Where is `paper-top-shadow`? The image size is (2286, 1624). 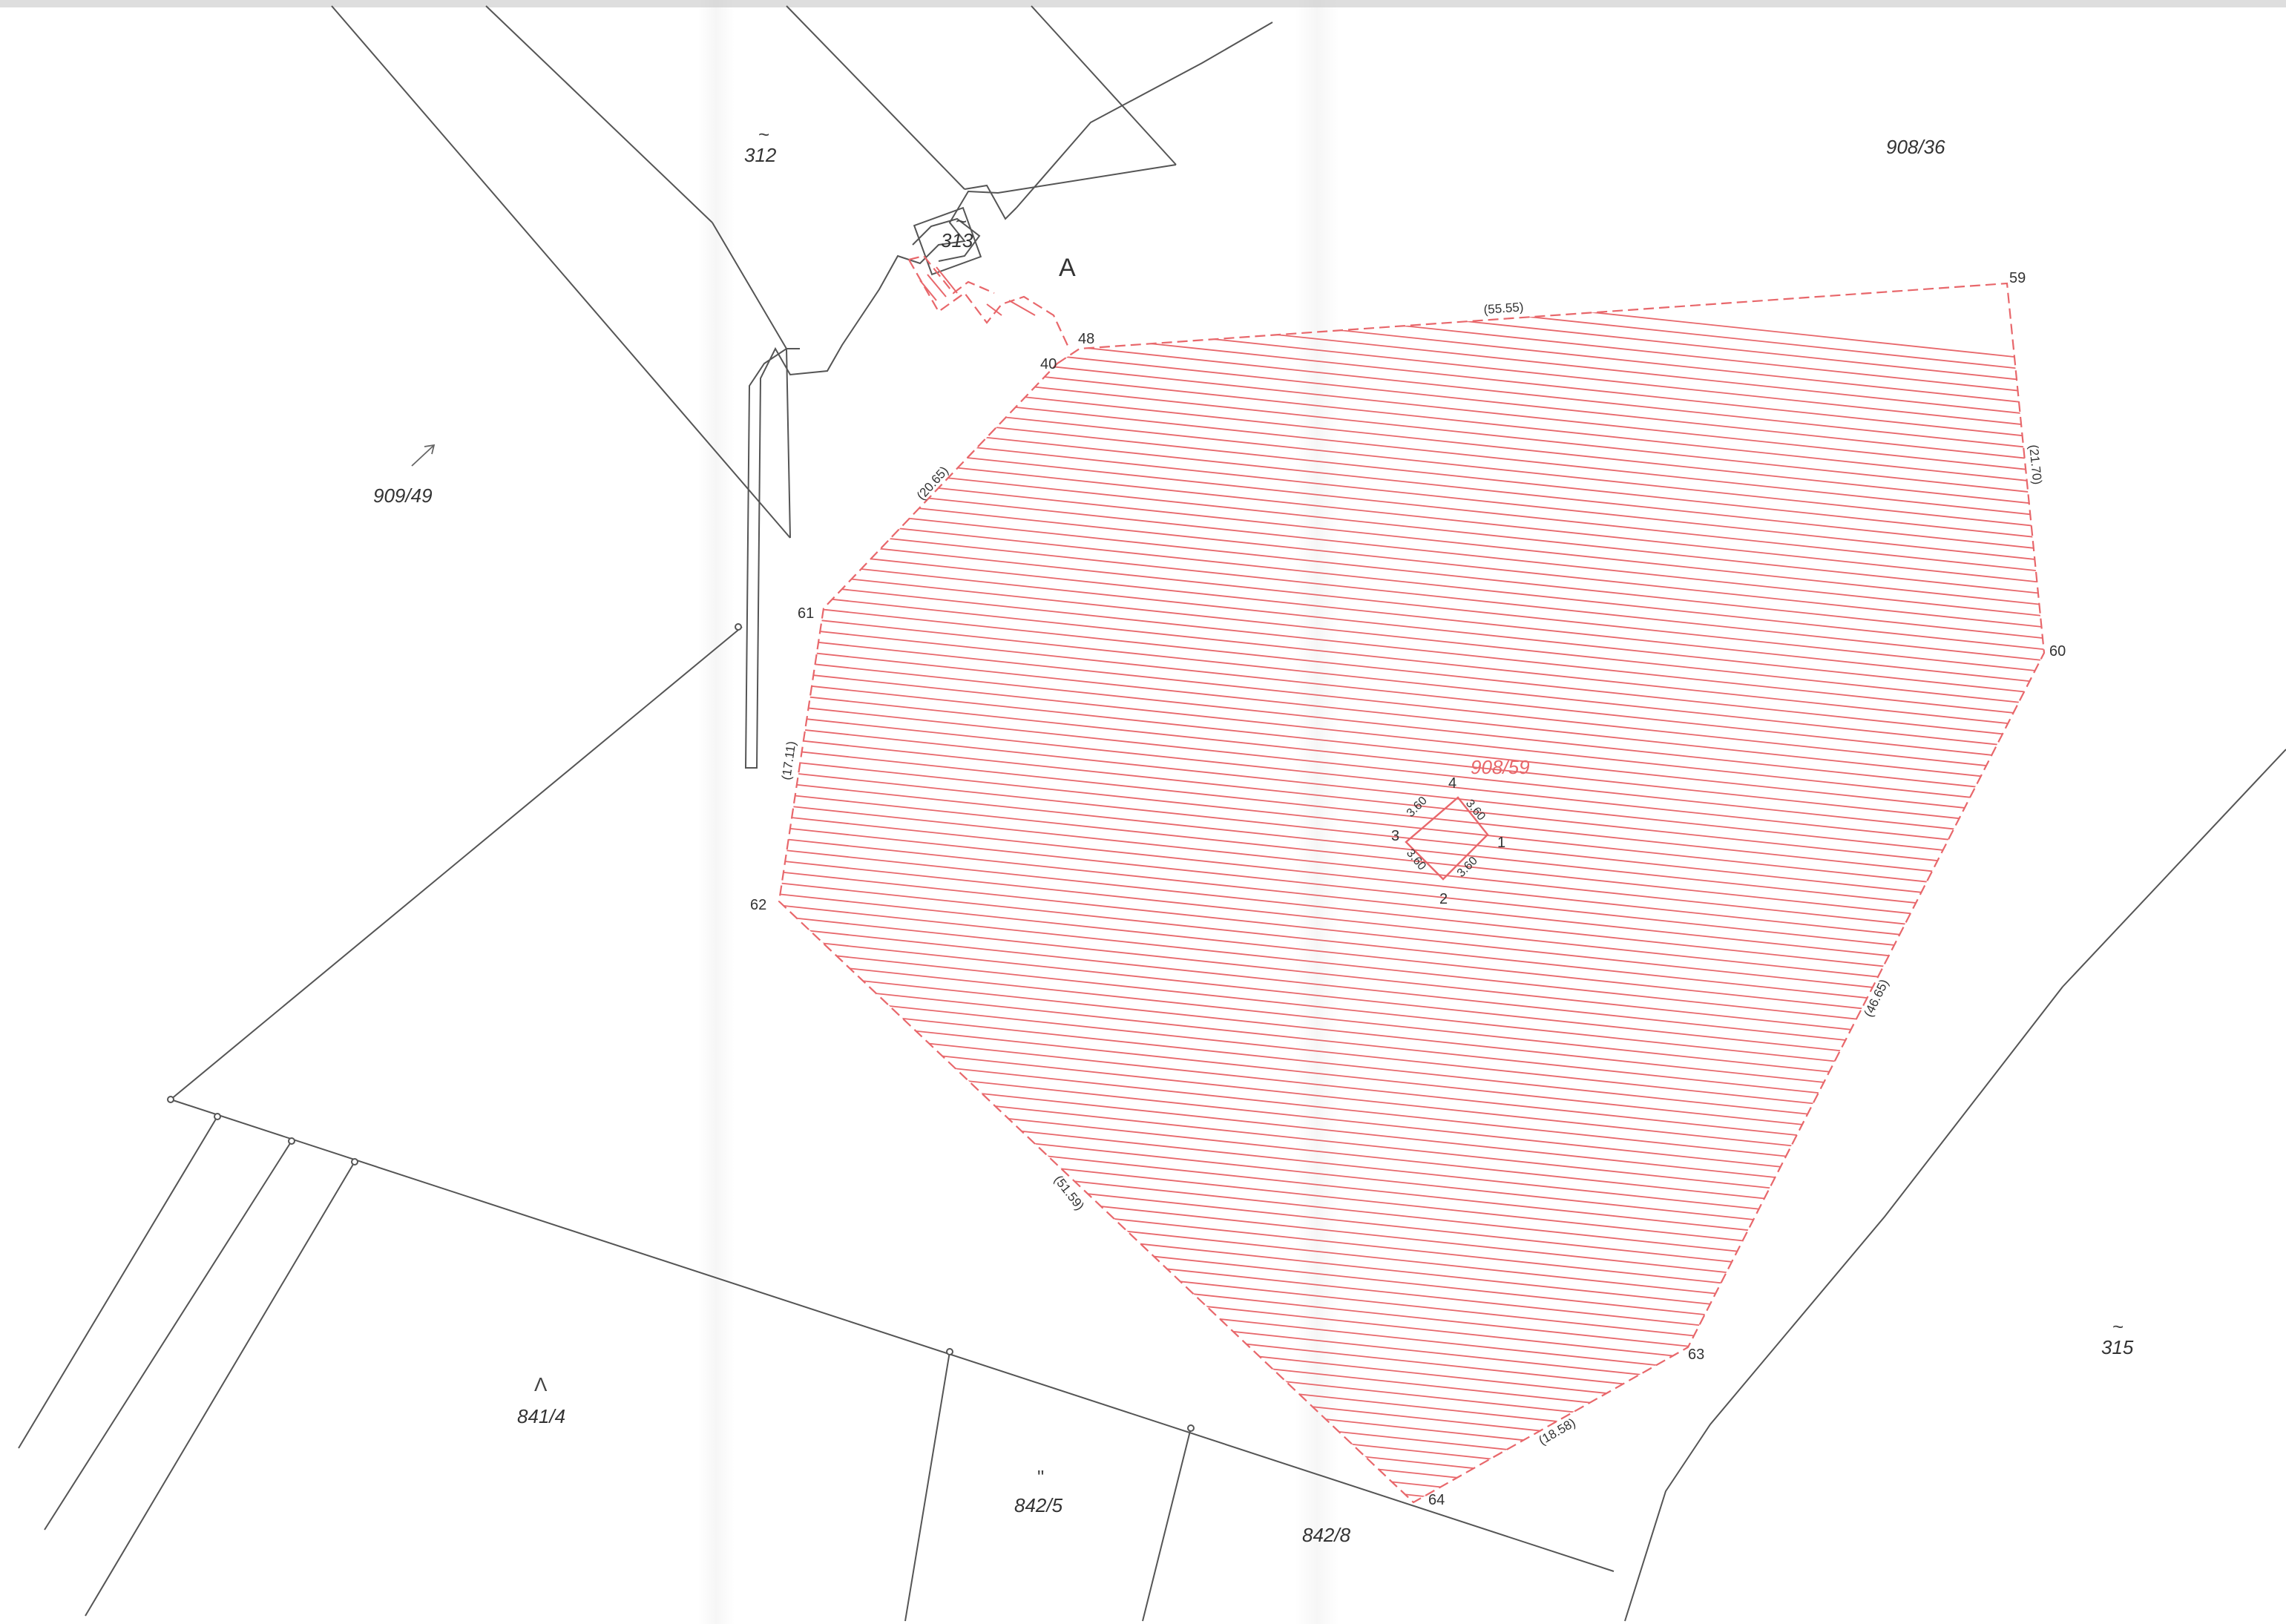 paper-top-shadow is located at coordinates (1143, 4).